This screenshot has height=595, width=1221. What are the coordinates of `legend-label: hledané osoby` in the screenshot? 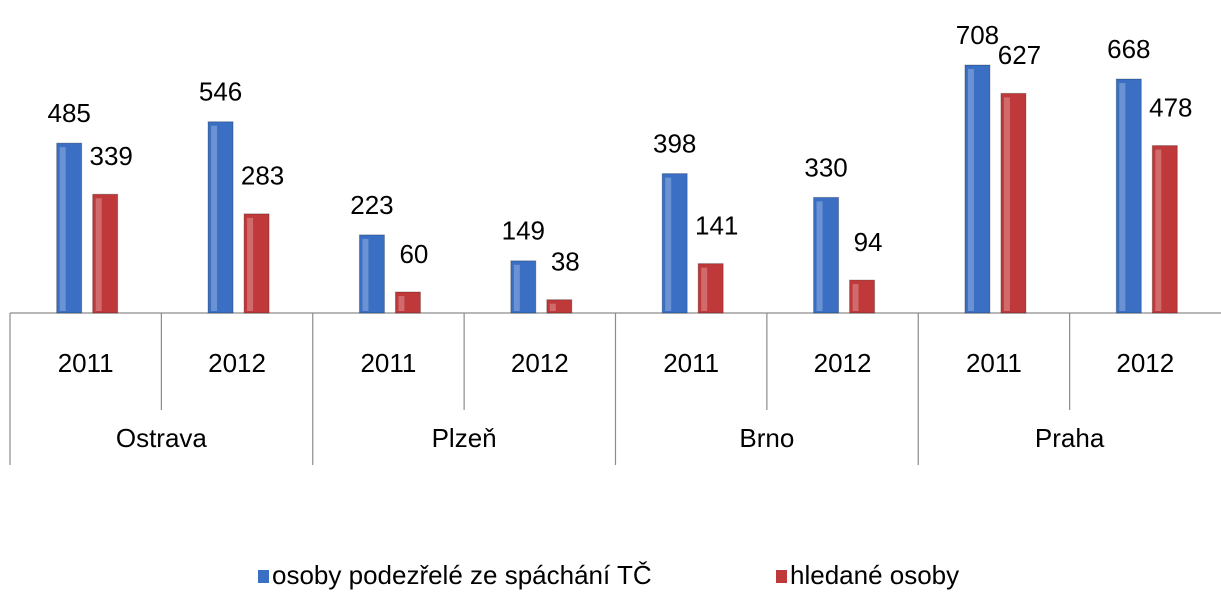 It's located at (874, 575).